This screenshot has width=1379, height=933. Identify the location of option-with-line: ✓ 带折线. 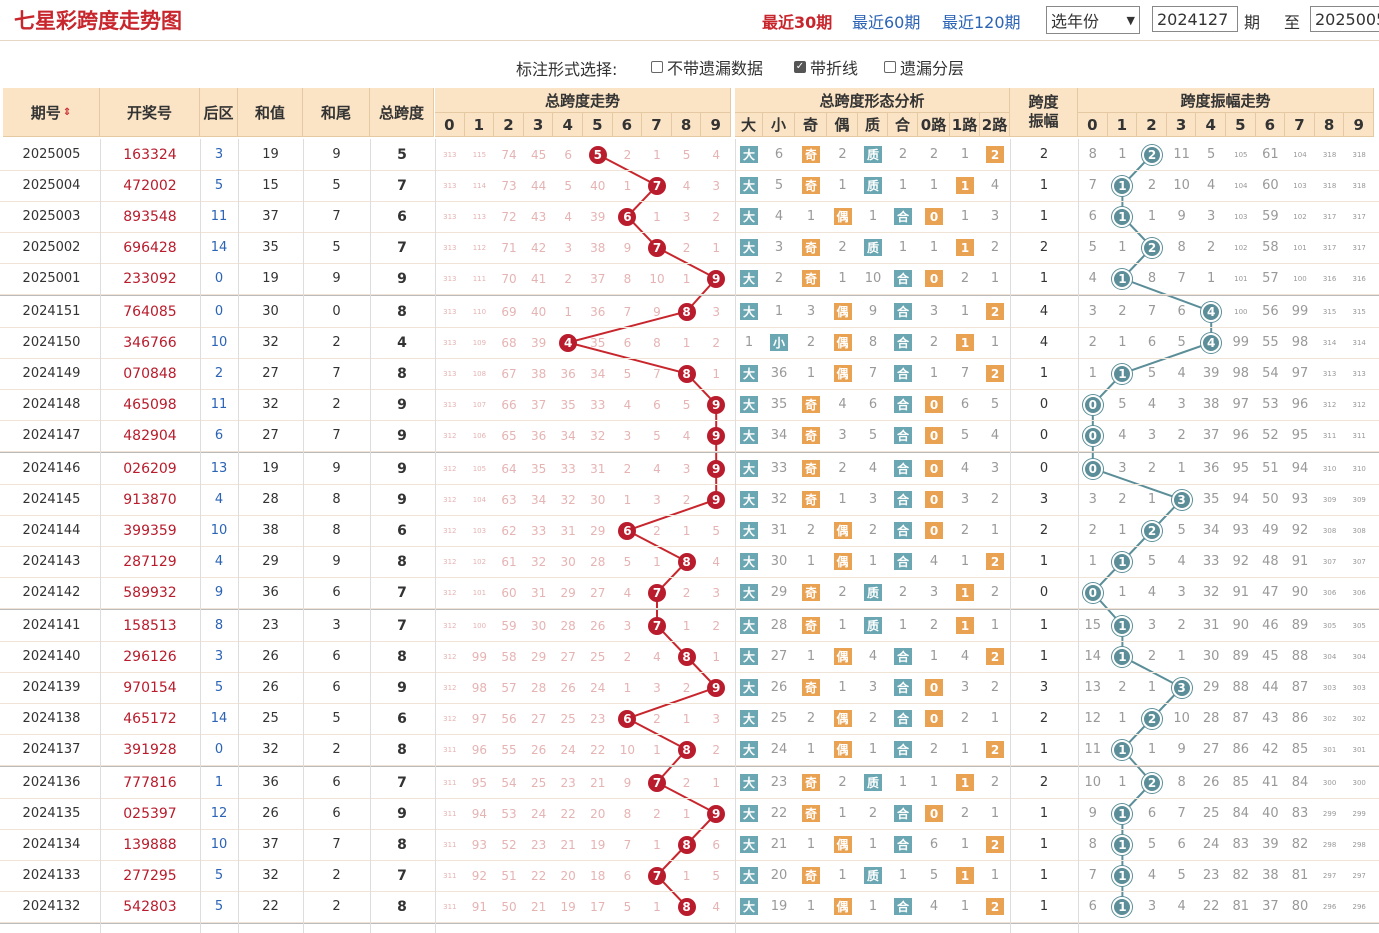
(826, 67).